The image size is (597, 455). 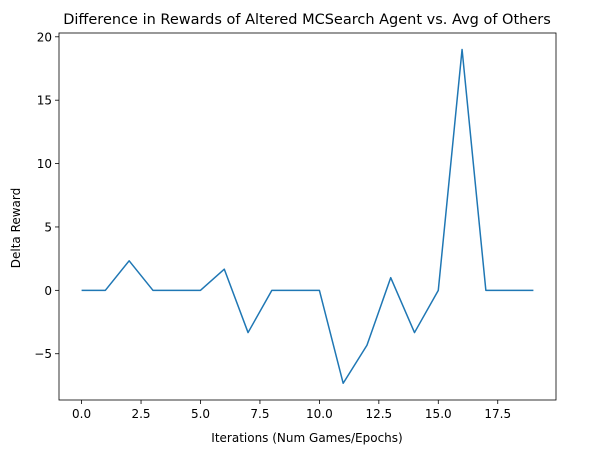 What do you see at coordinates (48, 227) in the screenshot?
I see `y-tick-label: 5` at bounding box center [48, 227].